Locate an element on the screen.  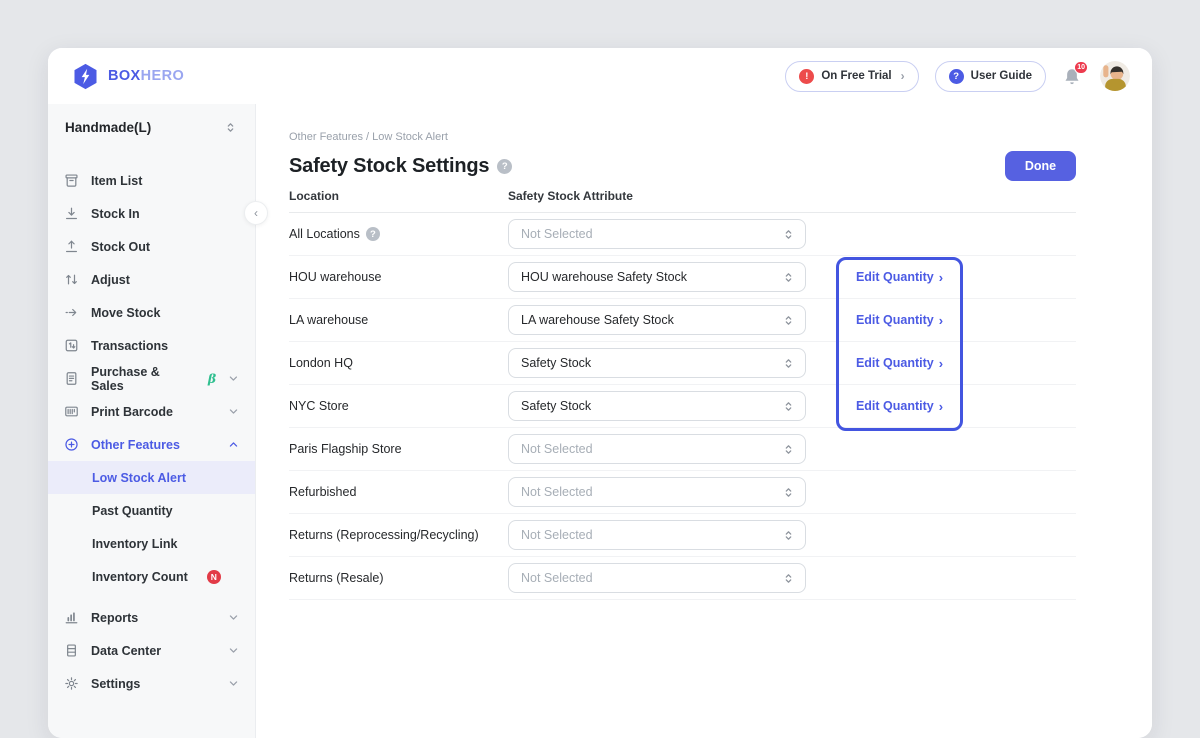
attribute-select-value: LA warehouse Safety Stock is located at coordinates (597, 320).